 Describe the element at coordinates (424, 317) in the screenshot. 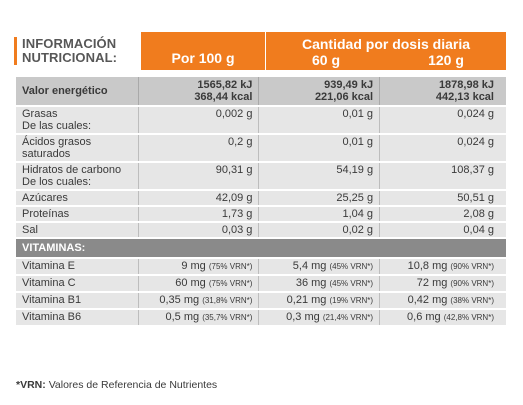

I see `vitamin-value: 0,6 mg` at that location.